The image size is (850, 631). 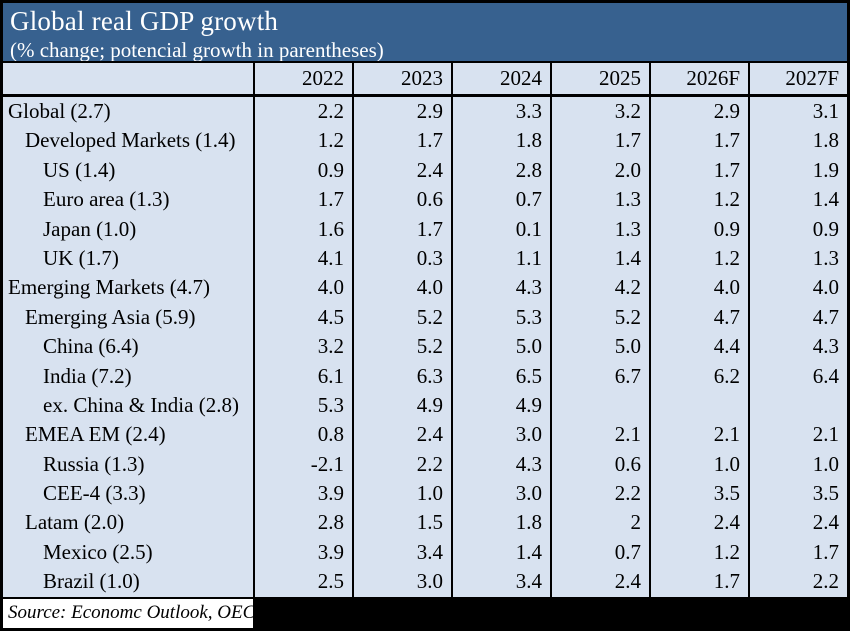 I want to click on column-header: 2025, so click(x=599, y=78).